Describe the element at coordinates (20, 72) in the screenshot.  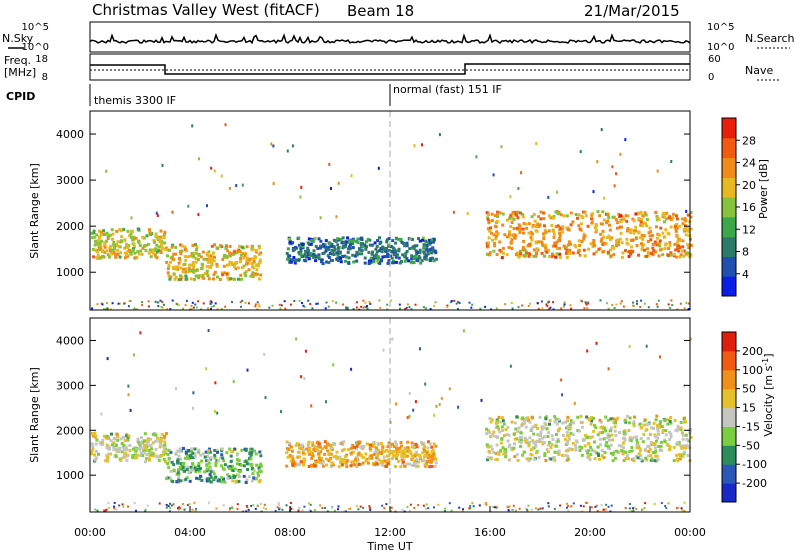
I see `freq-unit-label: [MHz]` at that location.